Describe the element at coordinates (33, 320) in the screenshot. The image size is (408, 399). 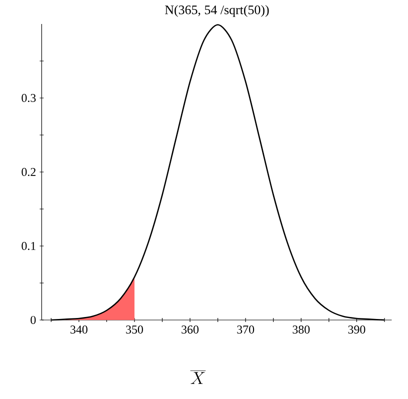
I see `y-tick-label: 0` at that location.